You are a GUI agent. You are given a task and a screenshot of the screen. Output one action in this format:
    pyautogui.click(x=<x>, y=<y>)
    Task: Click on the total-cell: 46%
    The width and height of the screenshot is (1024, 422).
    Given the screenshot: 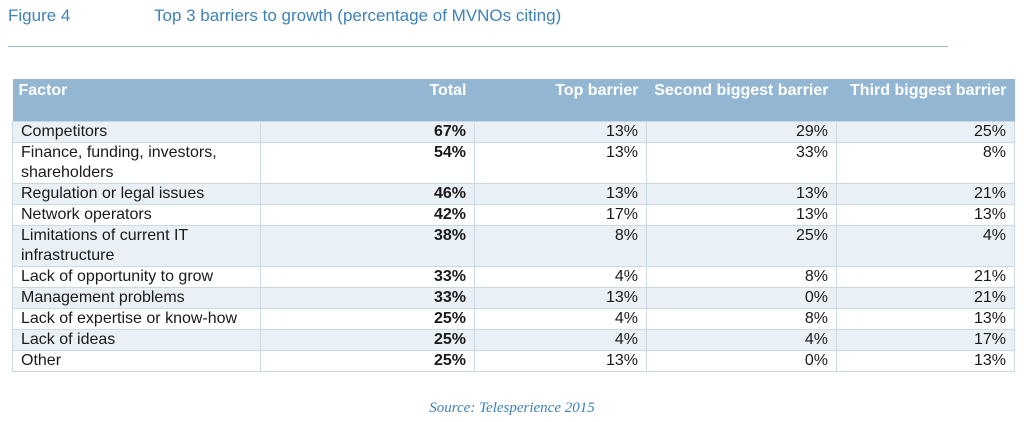 What is the action you would take?
    pyautogui.click(x=367, y=194)
    